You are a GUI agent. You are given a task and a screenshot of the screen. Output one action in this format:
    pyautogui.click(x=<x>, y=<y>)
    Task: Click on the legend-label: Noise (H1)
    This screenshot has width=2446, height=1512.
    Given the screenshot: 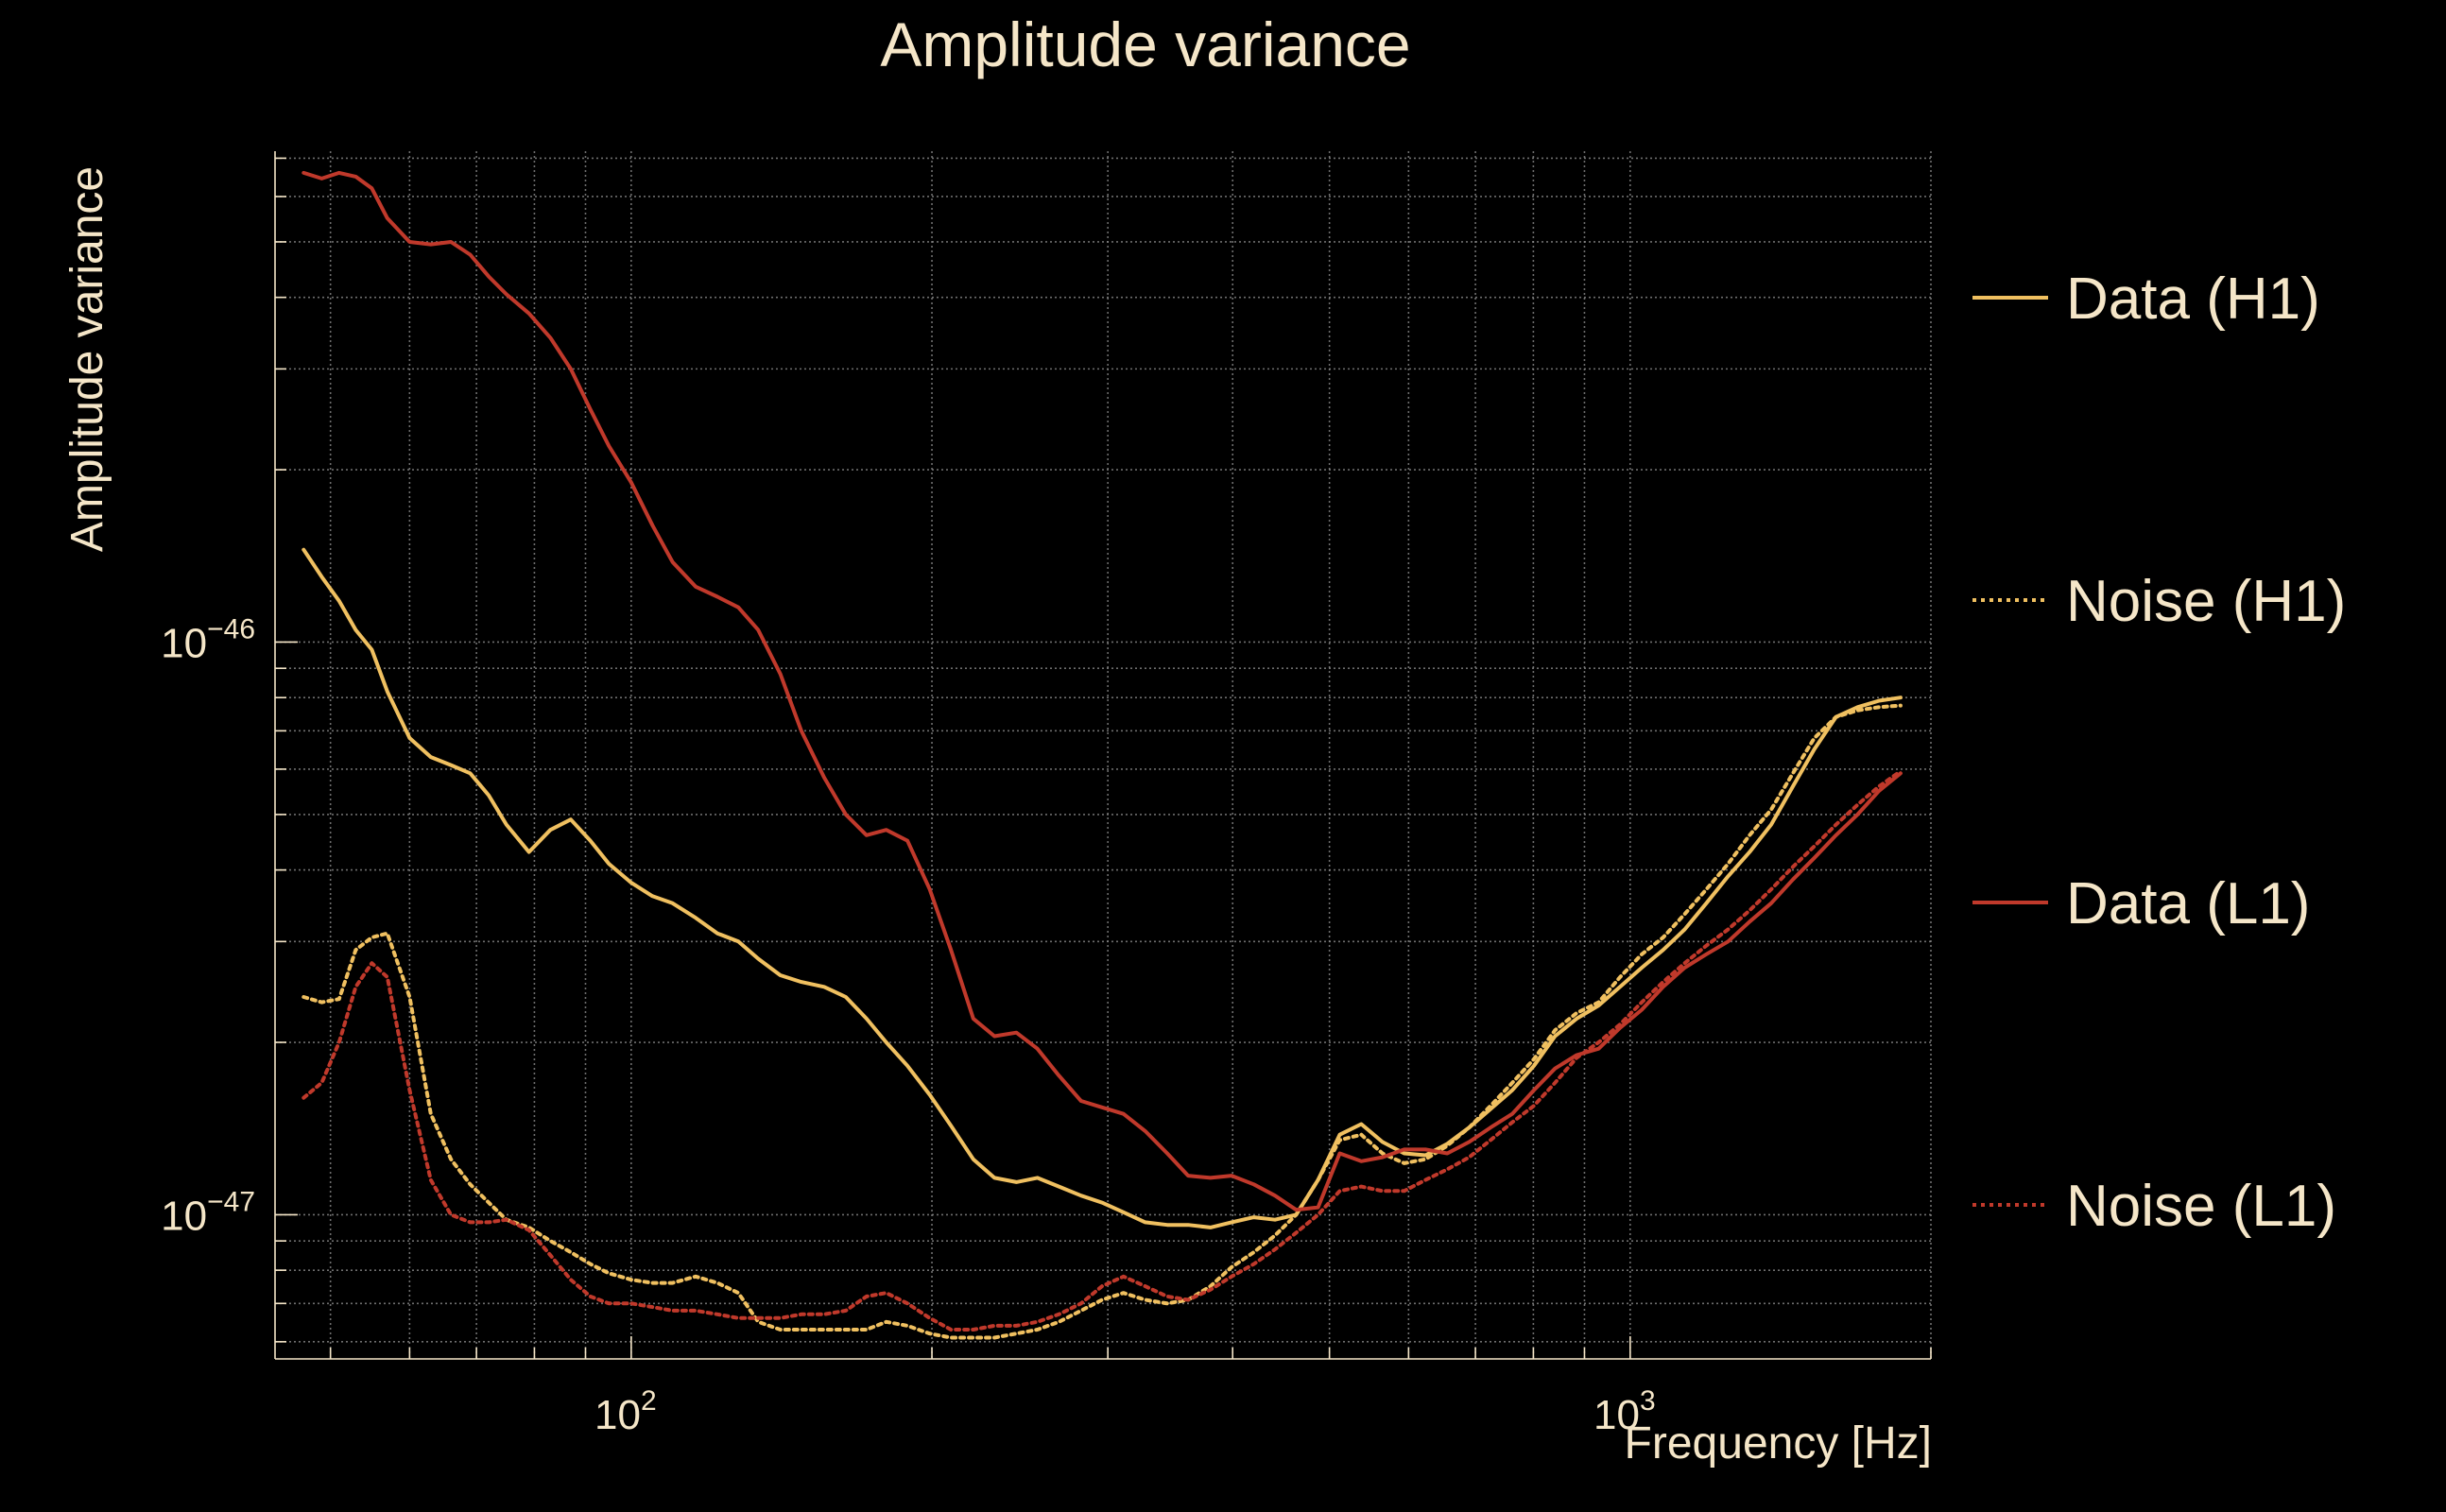 What is the action you would take?
    pyautogui.click(x=2206, y=601)
    